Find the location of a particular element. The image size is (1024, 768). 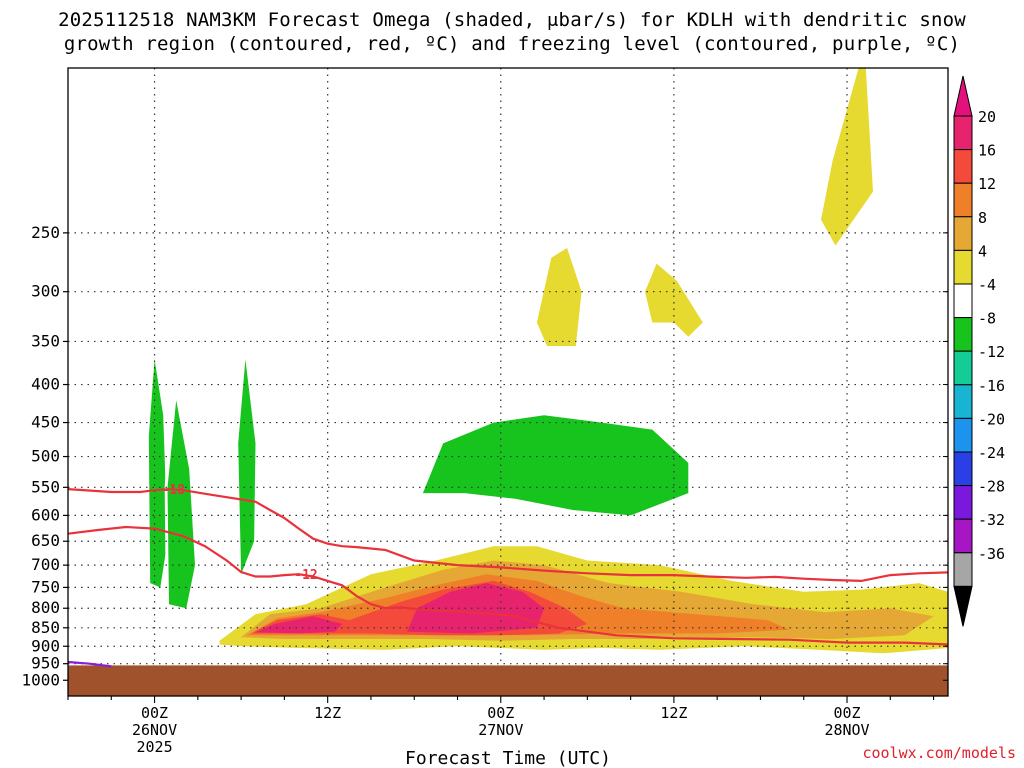

y-tick-label: 400 is located at coordinates (45, 384).